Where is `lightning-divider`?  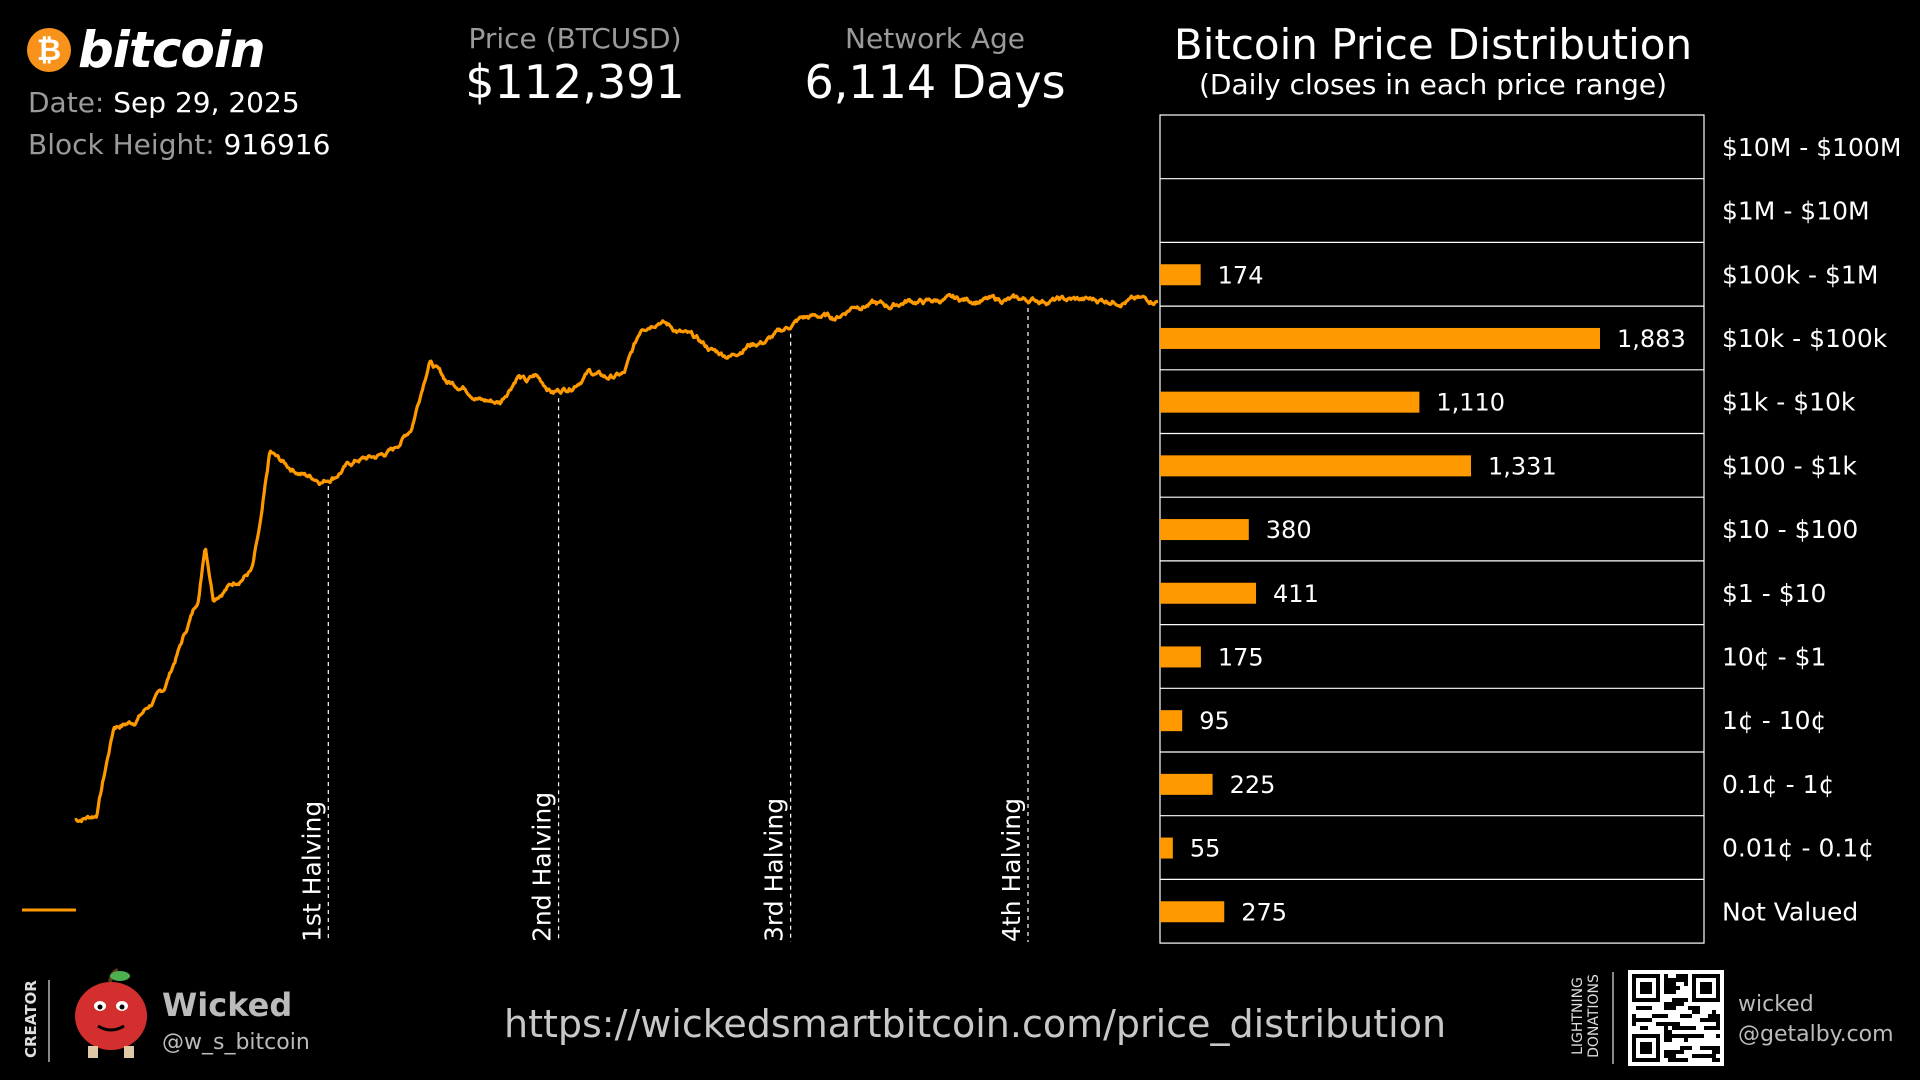 lightning-divider is located at coordinates (1613, 1018).